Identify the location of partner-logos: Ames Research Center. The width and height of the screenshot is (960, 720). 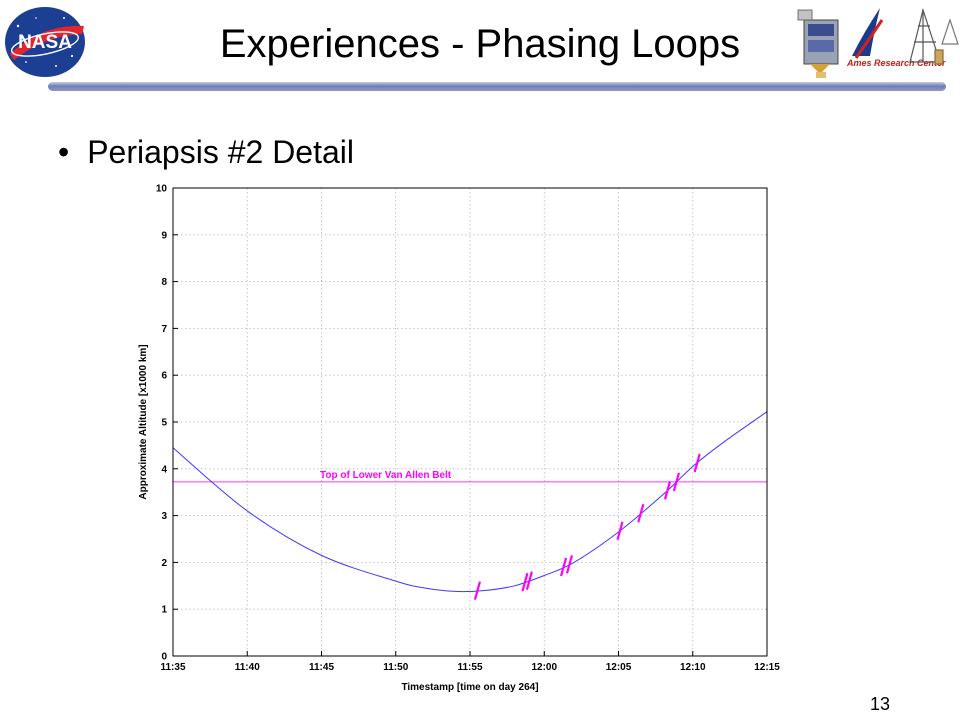
(878, 42).